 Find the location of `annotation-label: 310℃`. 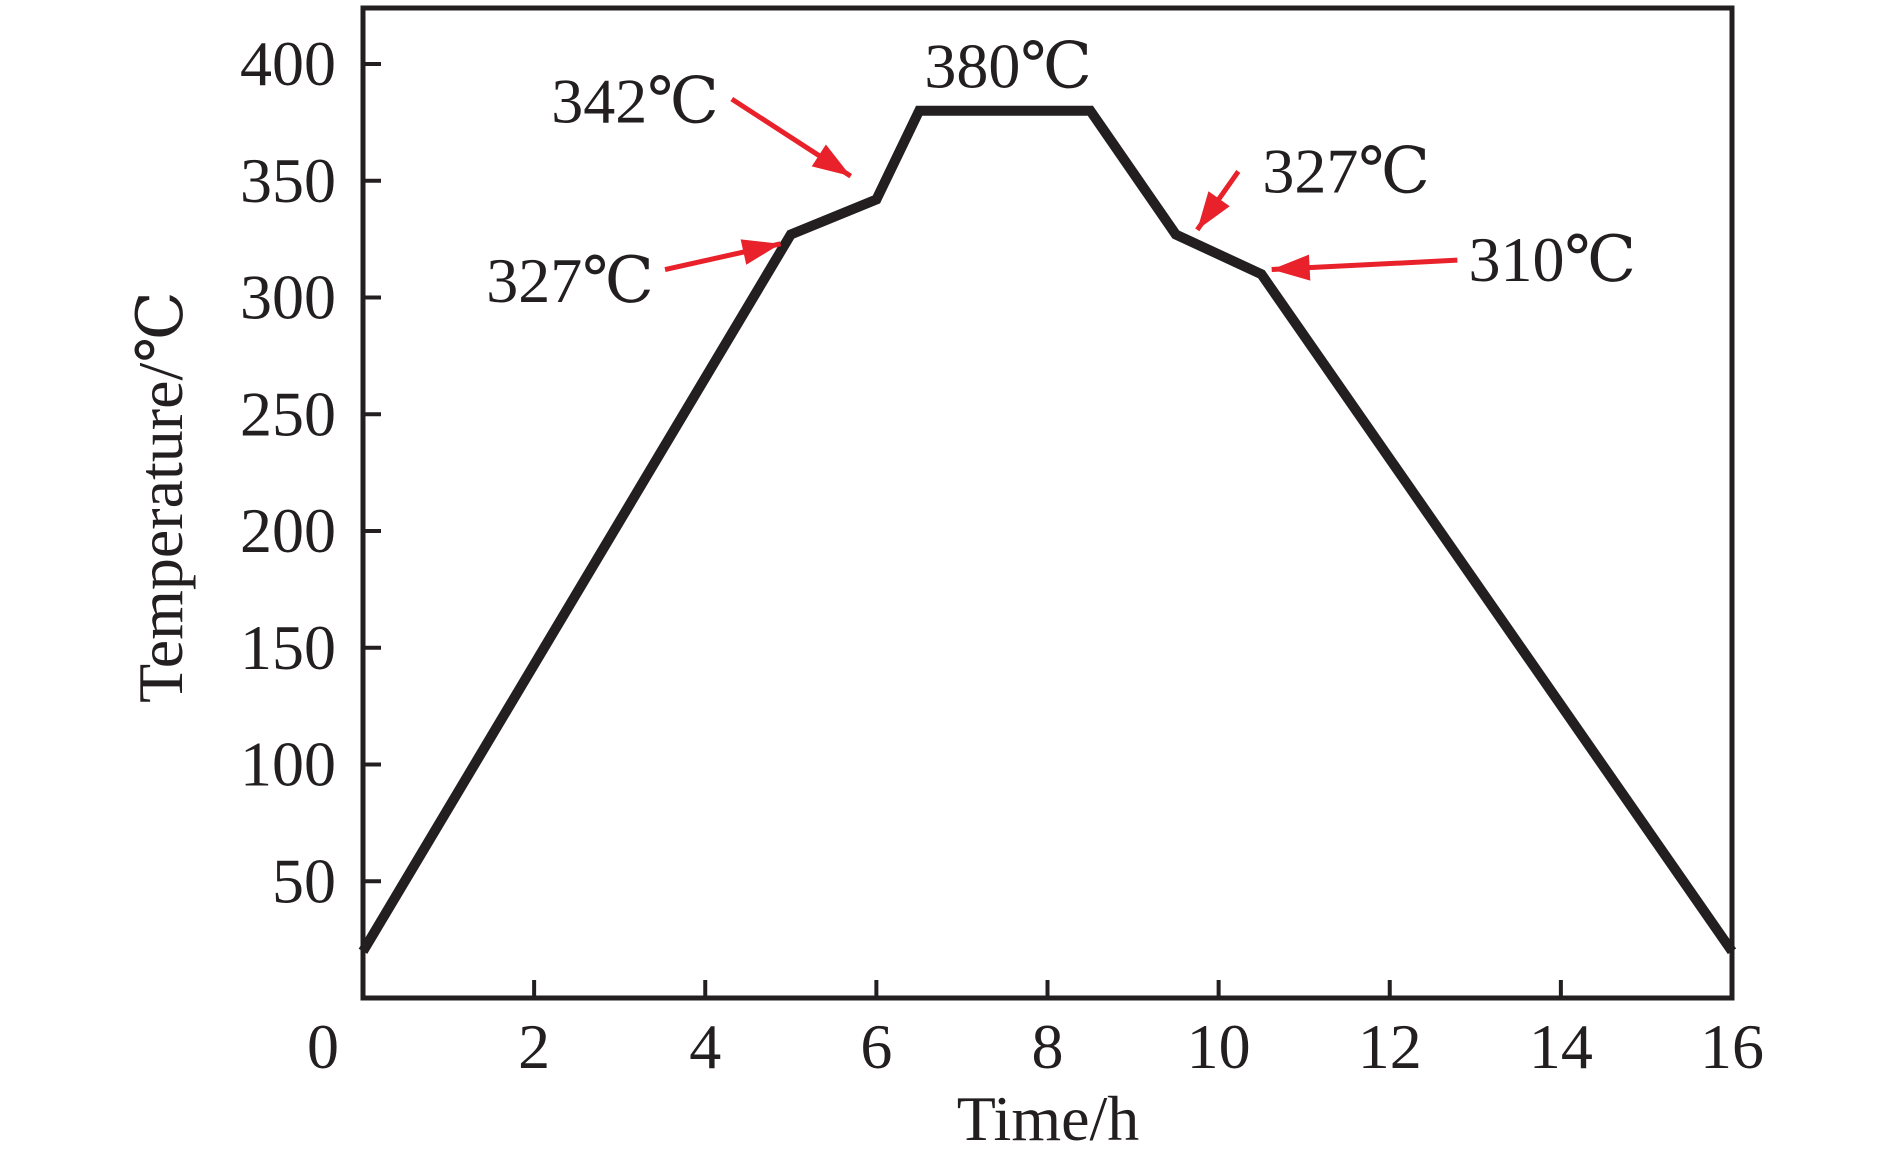

annotation-label: 310℃ is located at coordinates (1553, 259).